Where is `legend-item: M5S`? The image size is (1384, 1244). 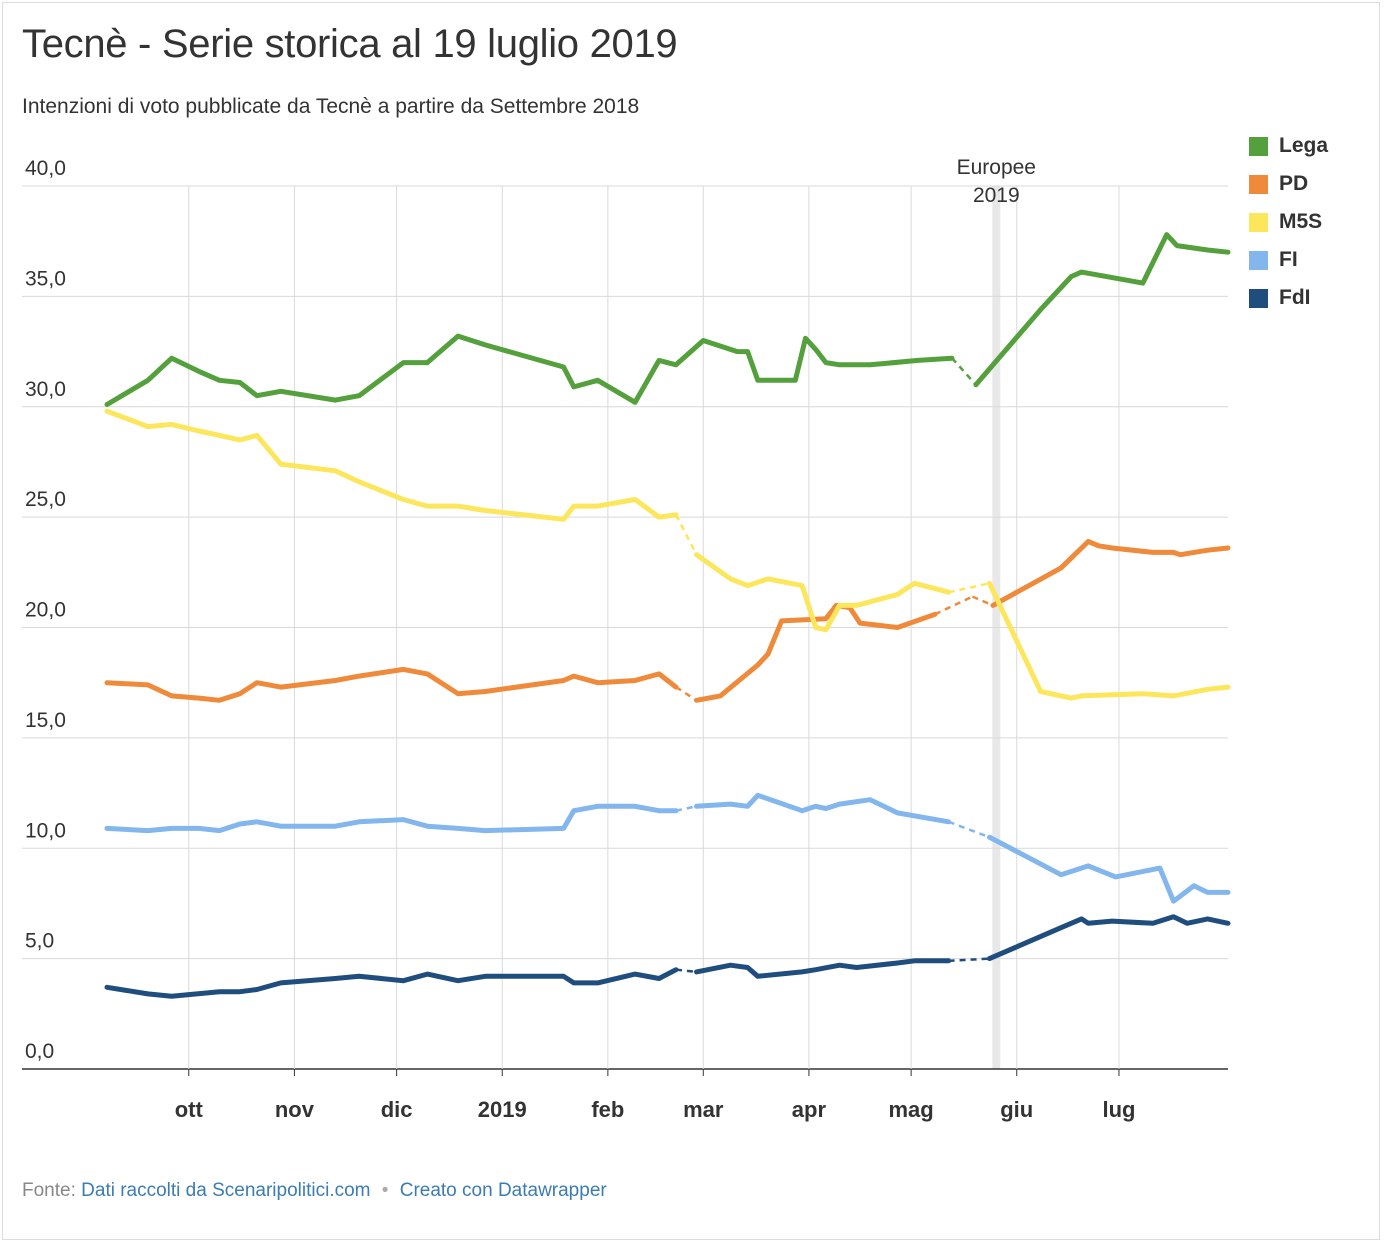
legend-item: M5S is located at coordinates (1288, 222).